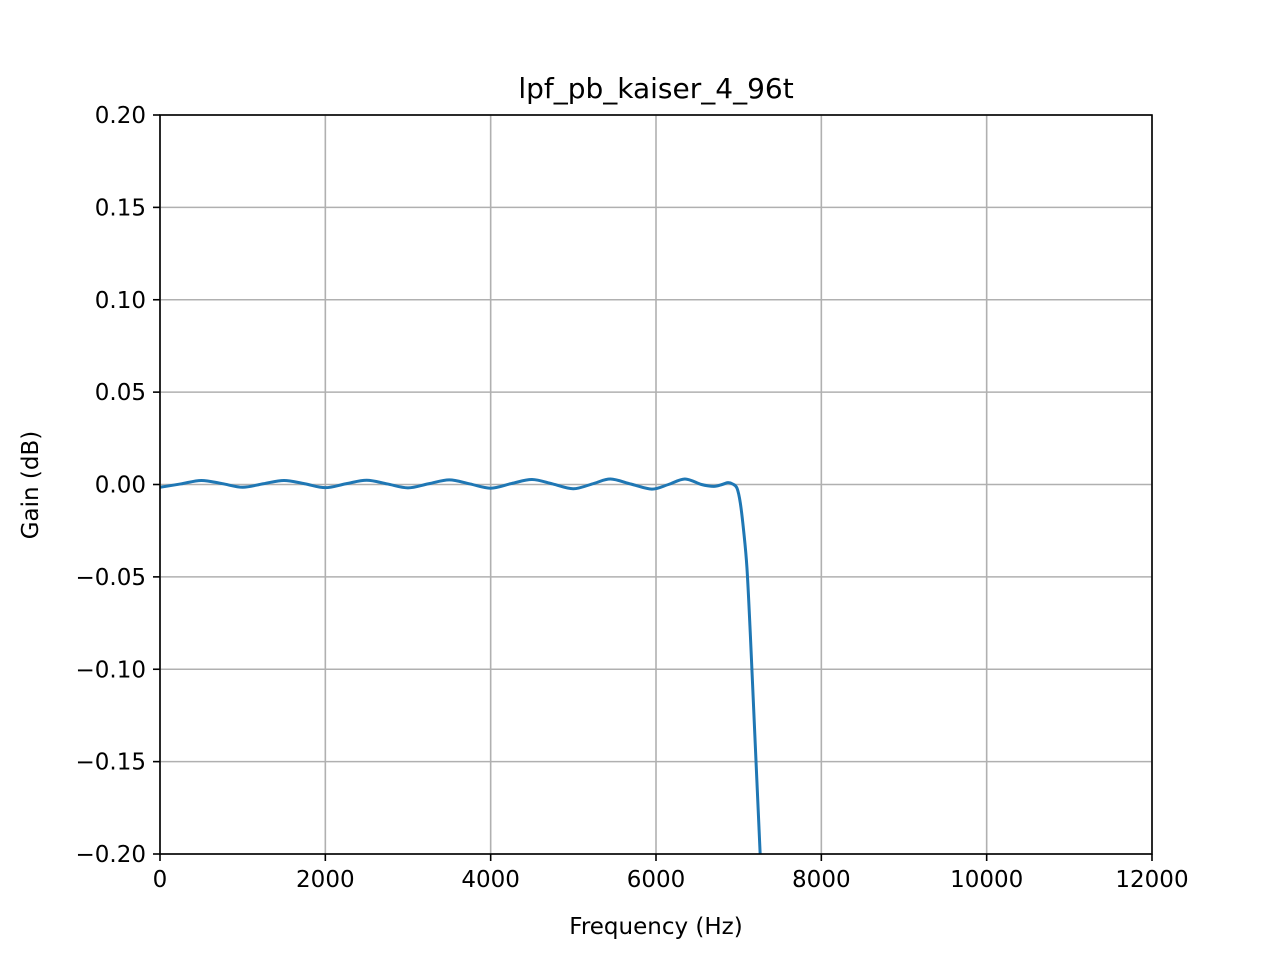 Image resolution: width=1280 pixels, height=964 pixels. Describe the element at coordinates (120, 116) in the screenshot. I see `y-tick-label: 0.20` at that location.